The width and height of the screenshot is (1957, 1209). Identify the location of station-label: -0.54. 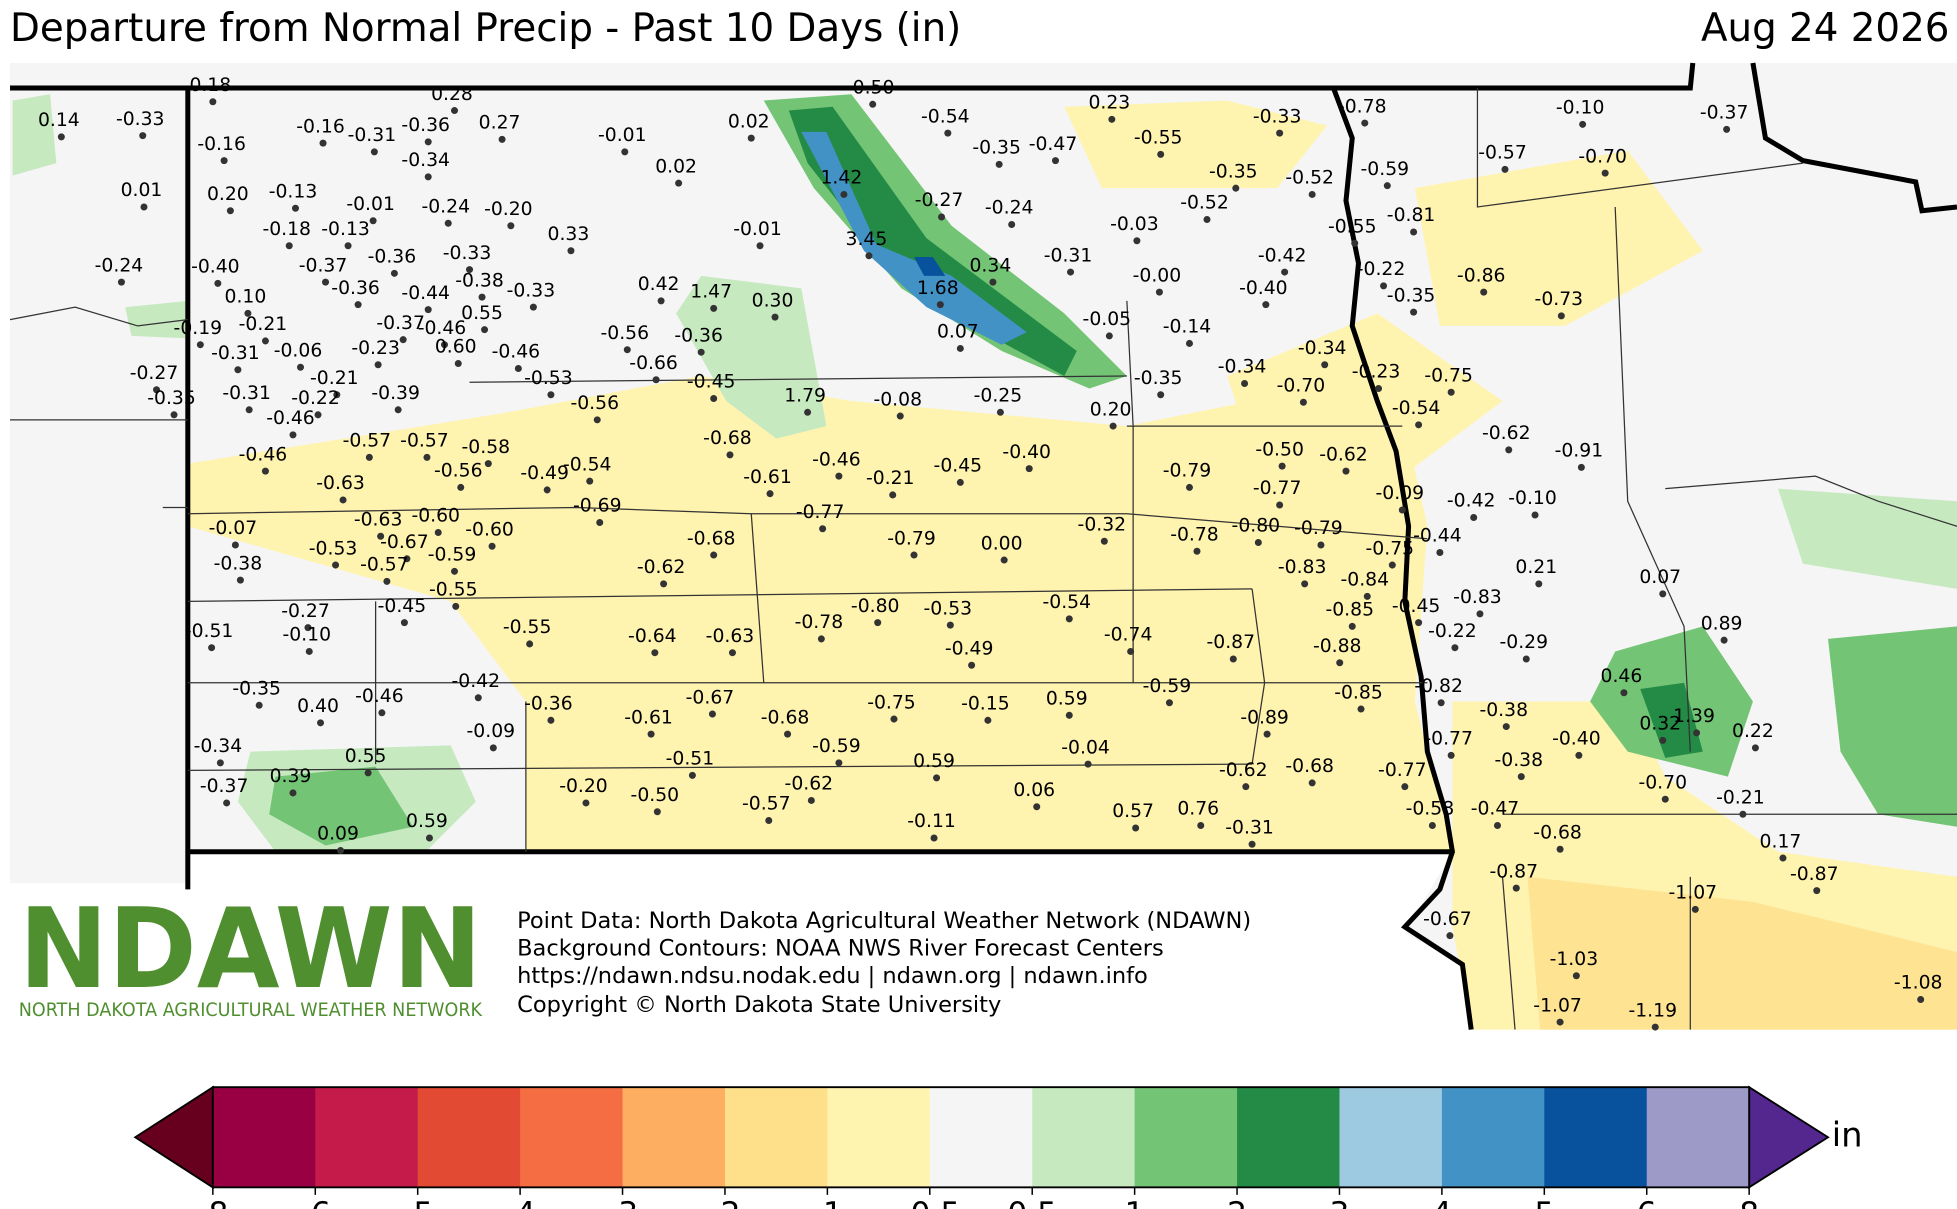
(1416, 408).